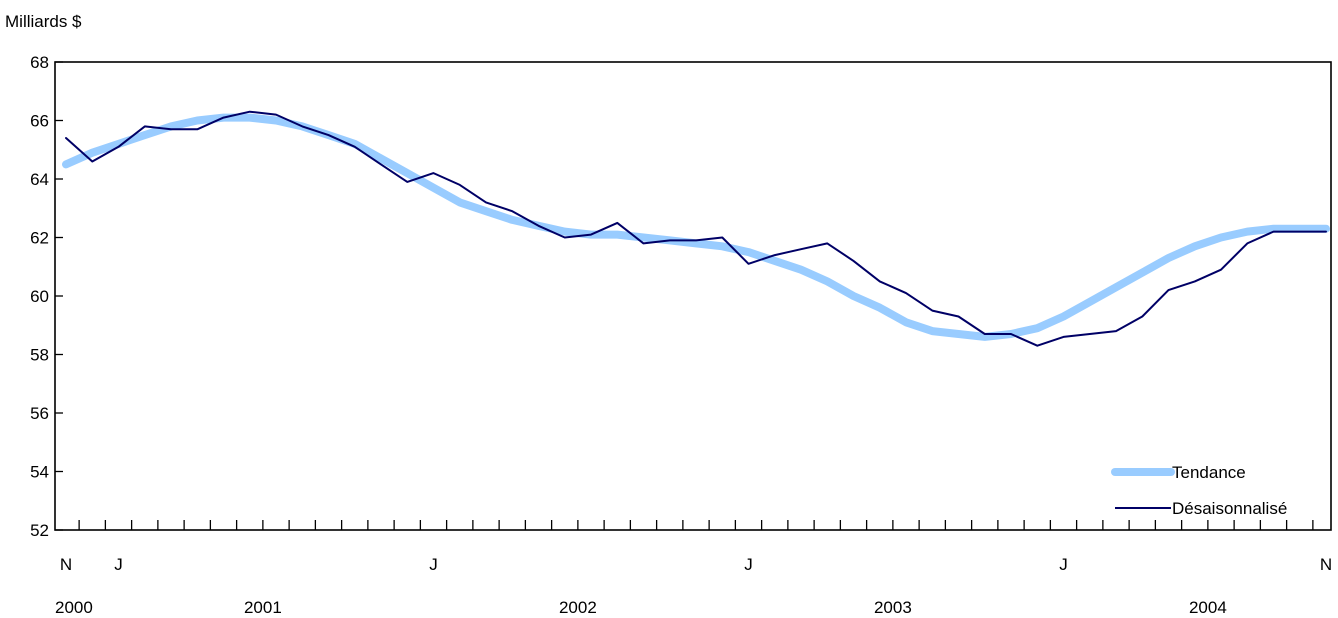 This screenshot has width=1338, height=618. What do you see at coordinates (578, 607) in the screenshot?
I see `x-year-label: 2002` at bounding box center [578, 607].